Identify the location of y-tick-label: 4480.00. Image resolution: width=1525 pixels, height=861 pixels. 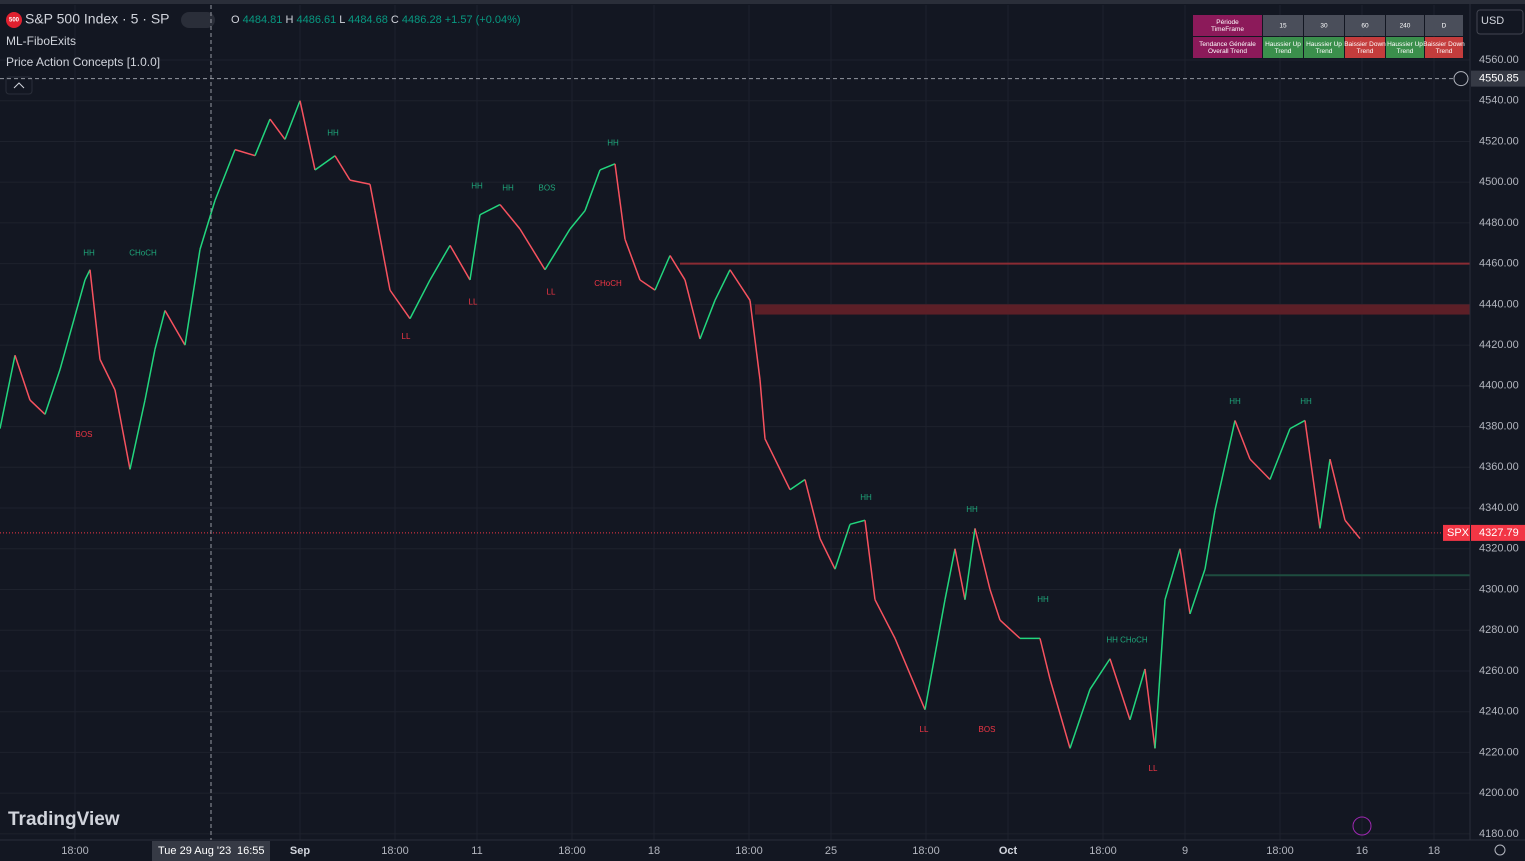
(1499, 223).